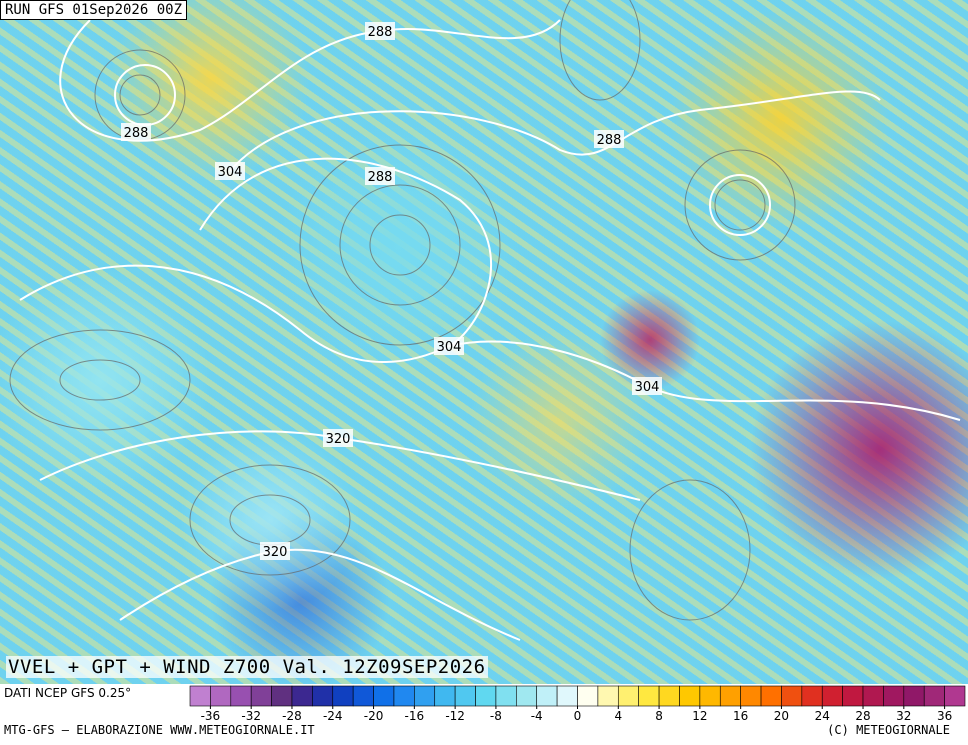 This screenshot has width=968, height=745. Describe the element at coordinates (415, 716) in the screenshot. I see `colorbar-tick-label: -16` at that location.